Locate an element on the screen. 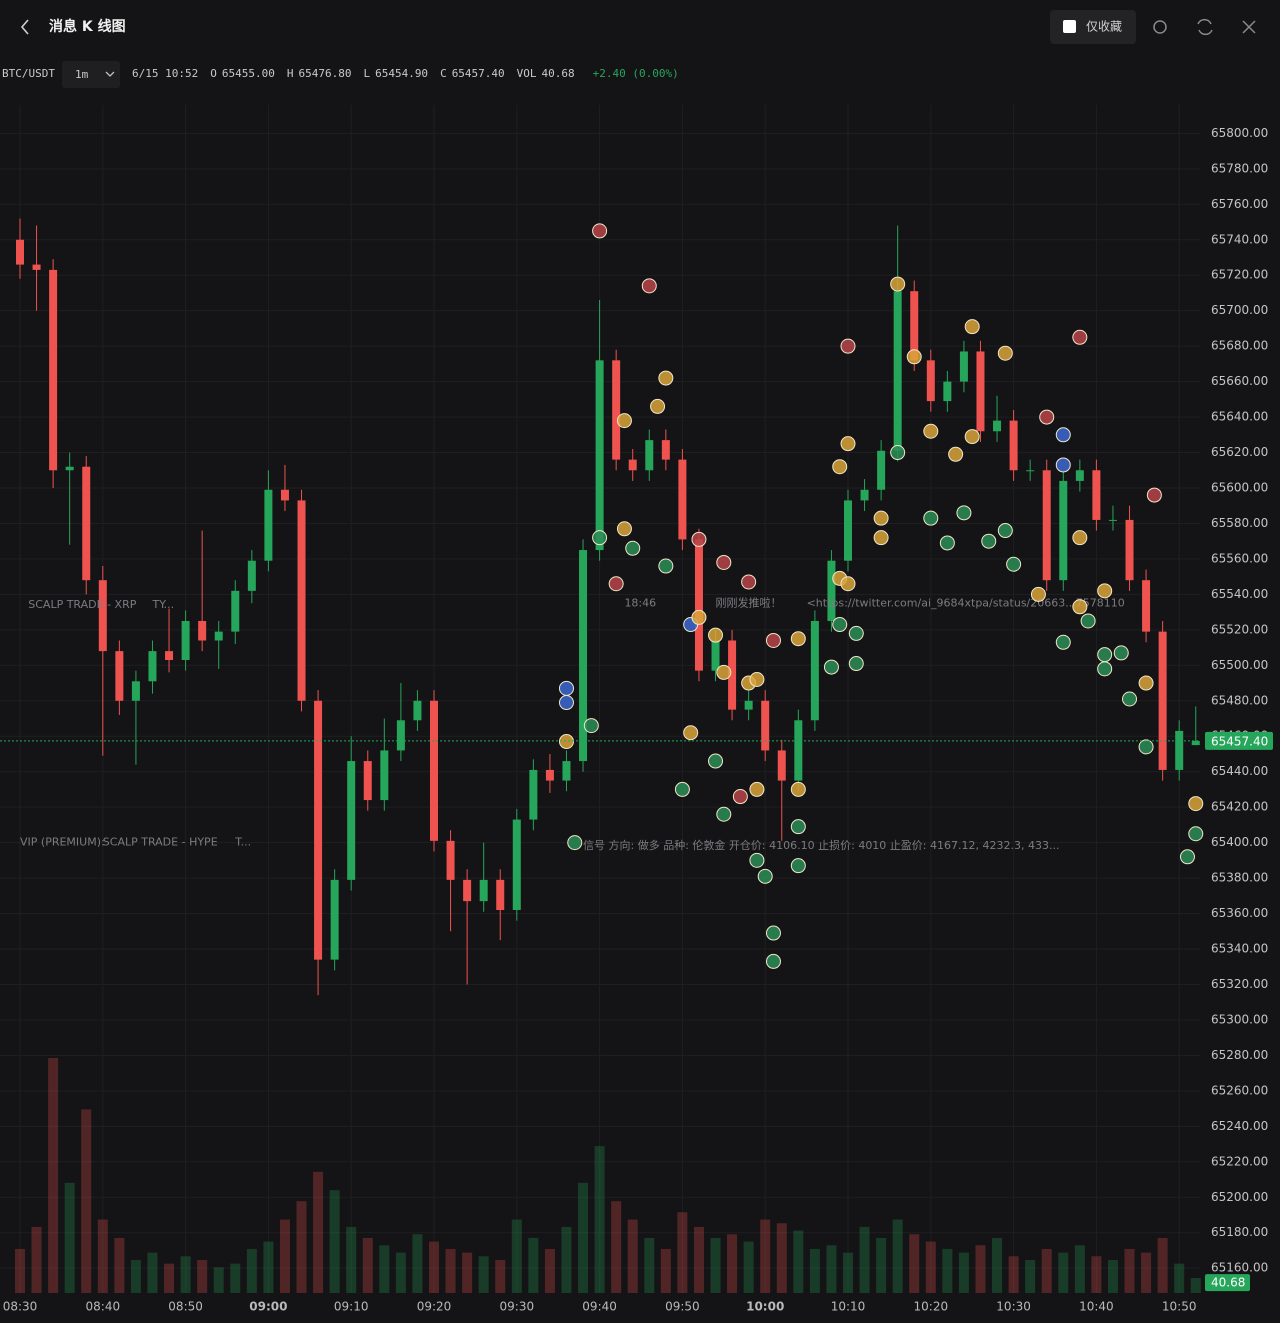  dropdown-caret is located at coordinates (110, 74).